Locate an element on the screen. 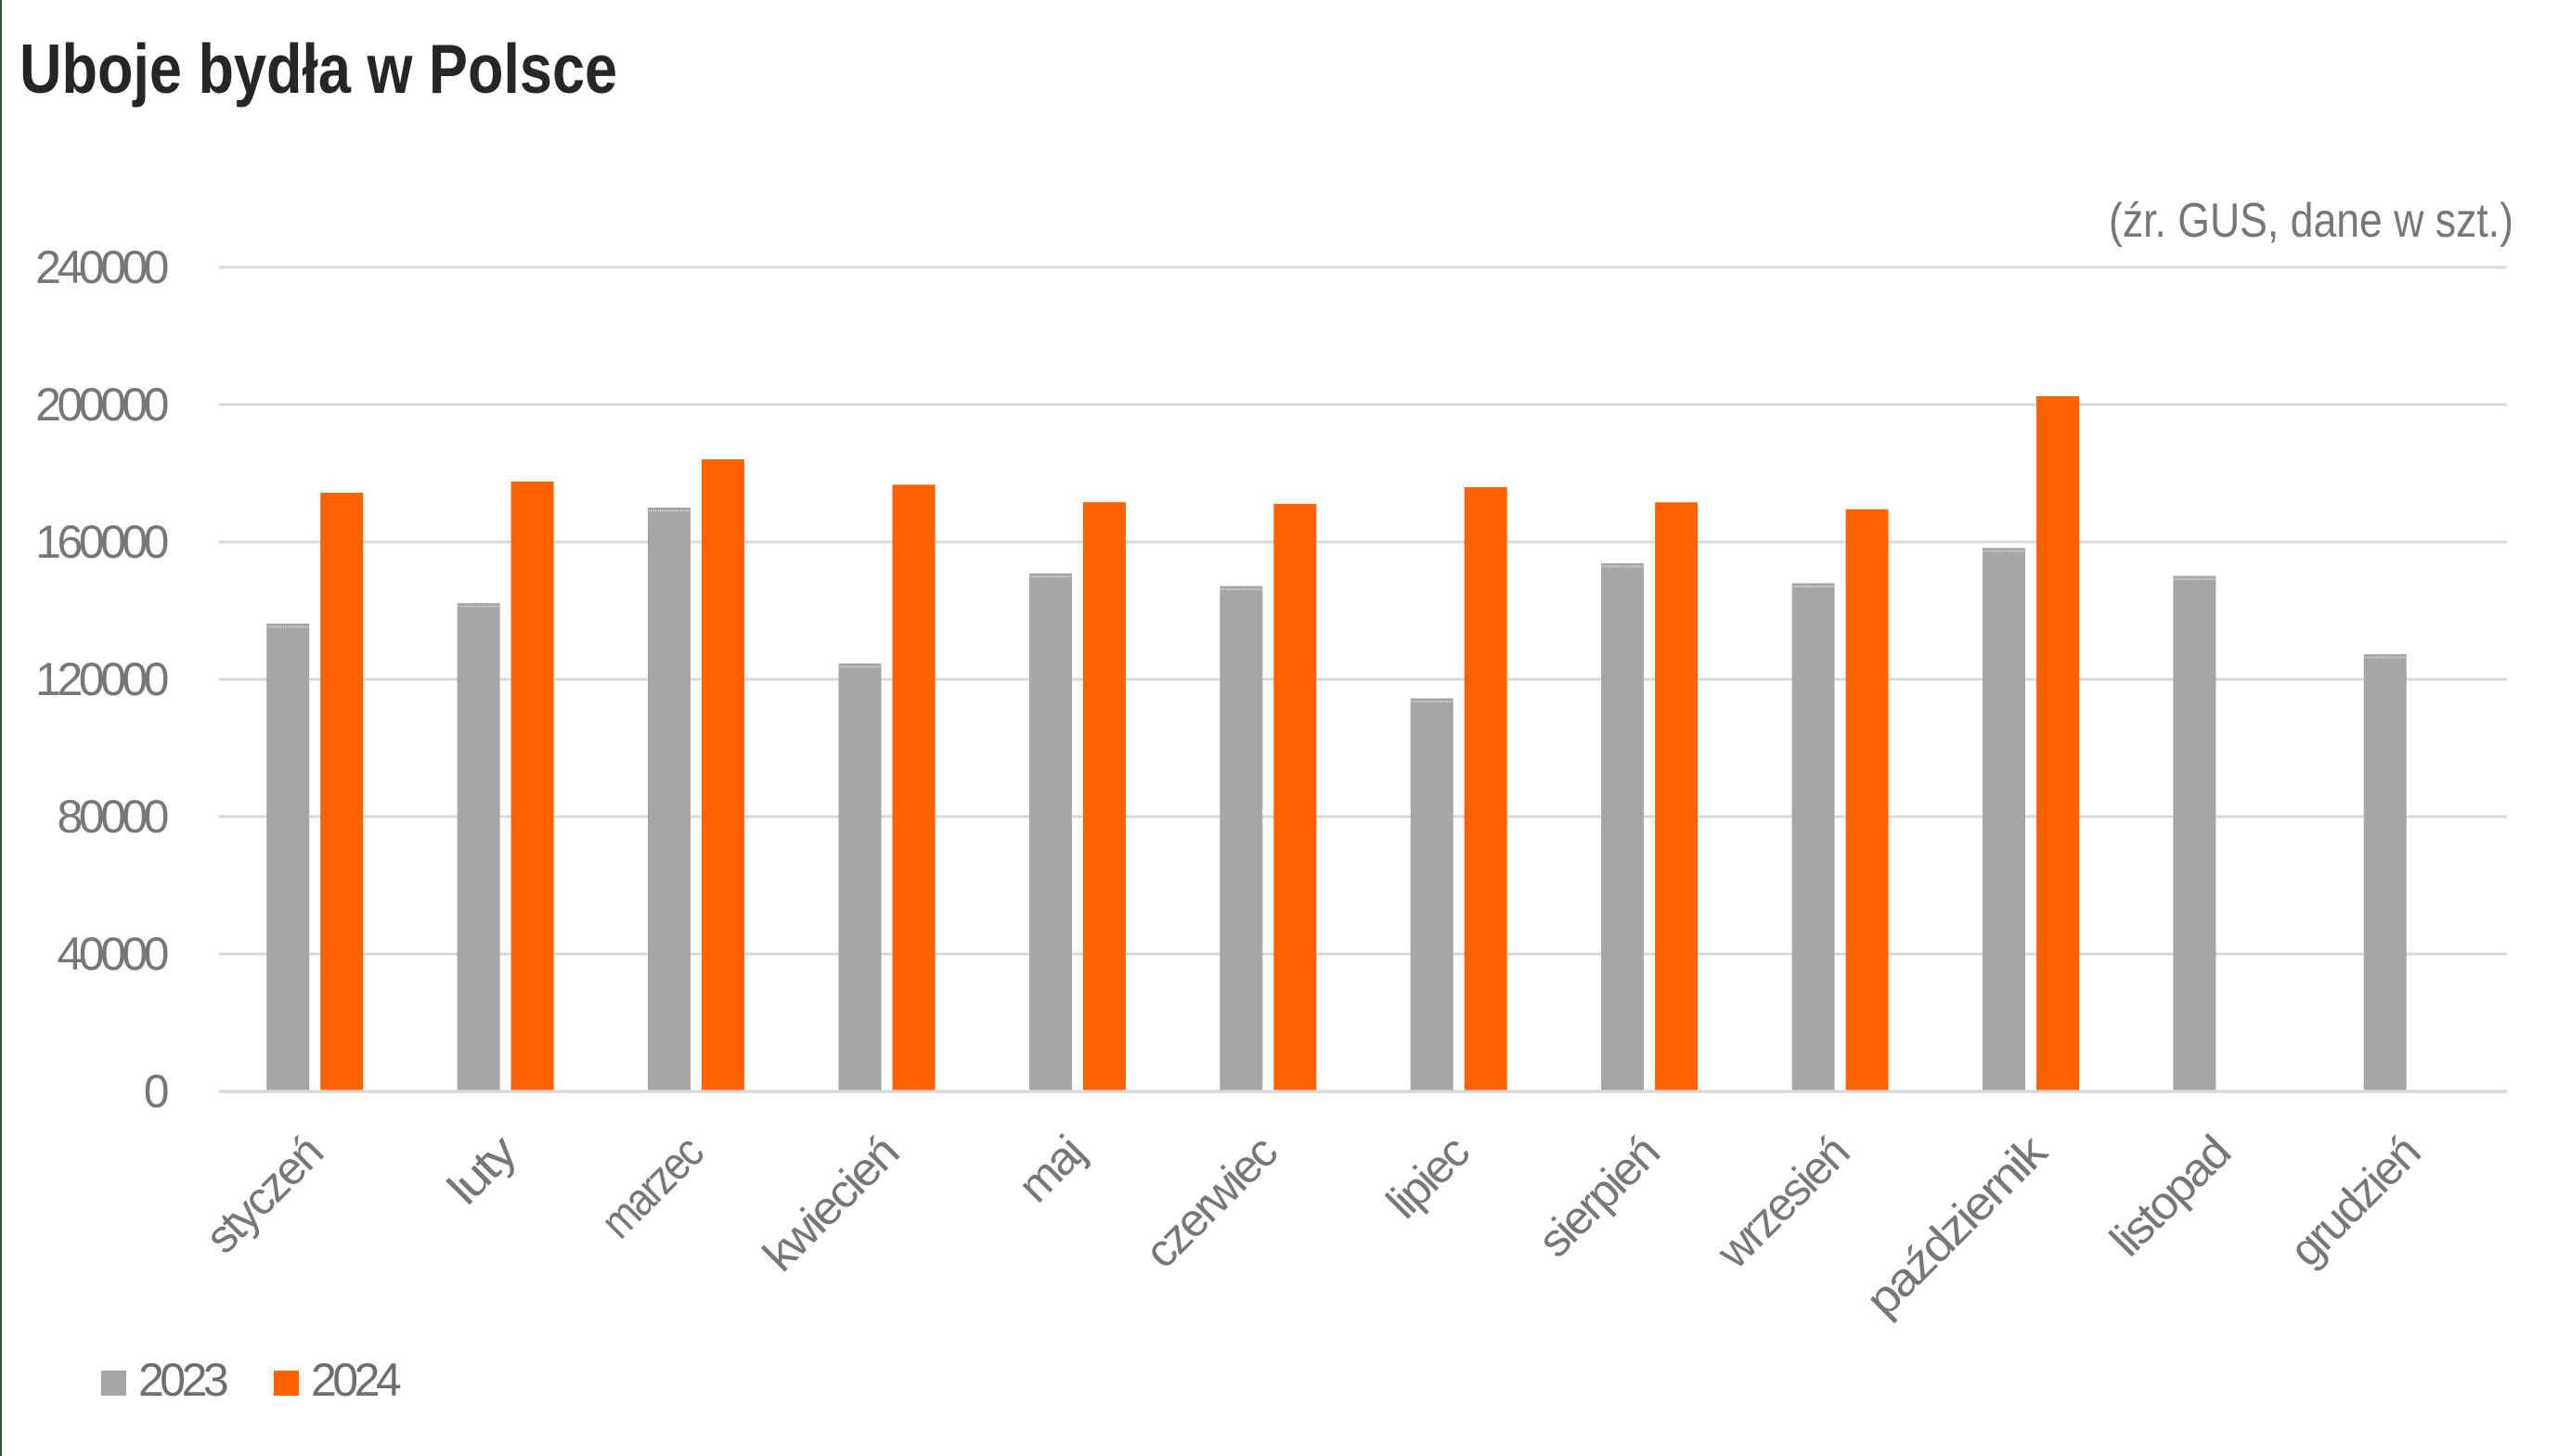  svg-text: (źr. GUS, dane w szt.) is located at coordinates (2311, 221).